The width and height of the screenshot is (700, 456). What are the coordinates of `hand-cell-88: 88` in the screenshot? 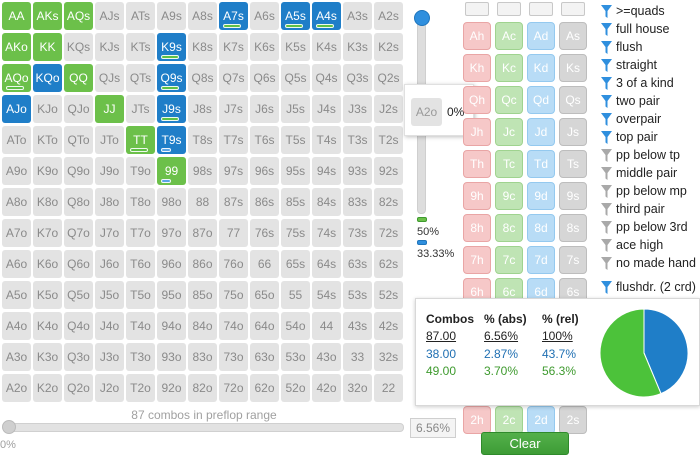 It's located at (202, 202).